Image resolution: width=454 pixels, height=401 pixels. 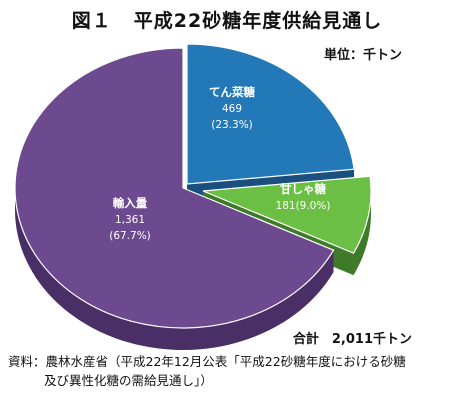 What do you see at coordinates (130, 220) in the screenshot?
I see `pie-label-value-label: 1,361` at bounding box center [130, 220].